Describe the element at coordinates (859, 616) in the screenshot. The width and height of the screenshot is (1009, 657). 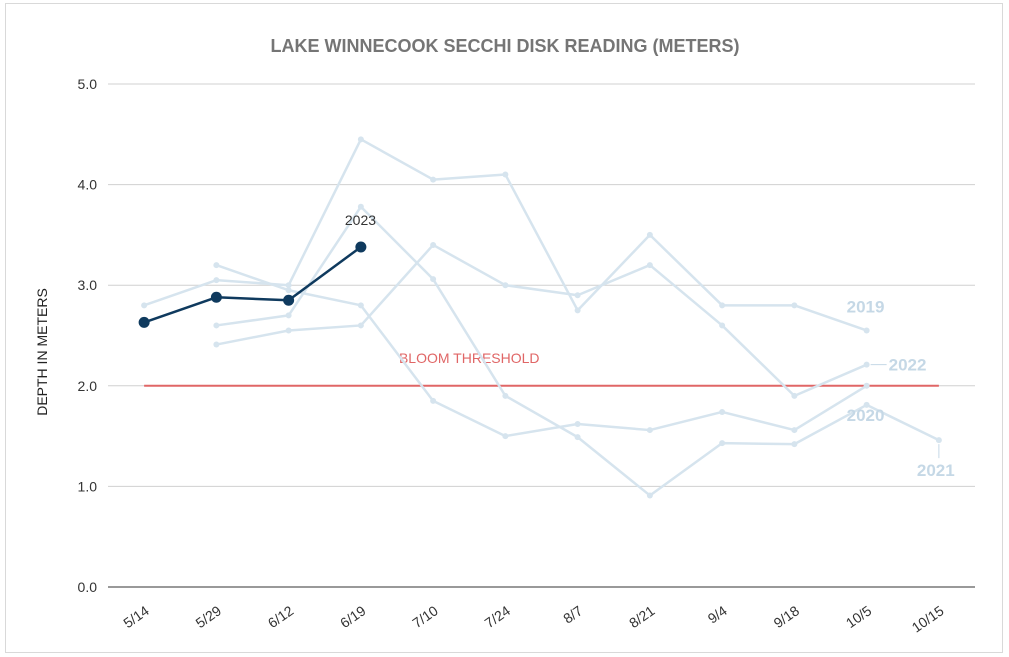
I see `x-tick-label: 10/5` at that location.